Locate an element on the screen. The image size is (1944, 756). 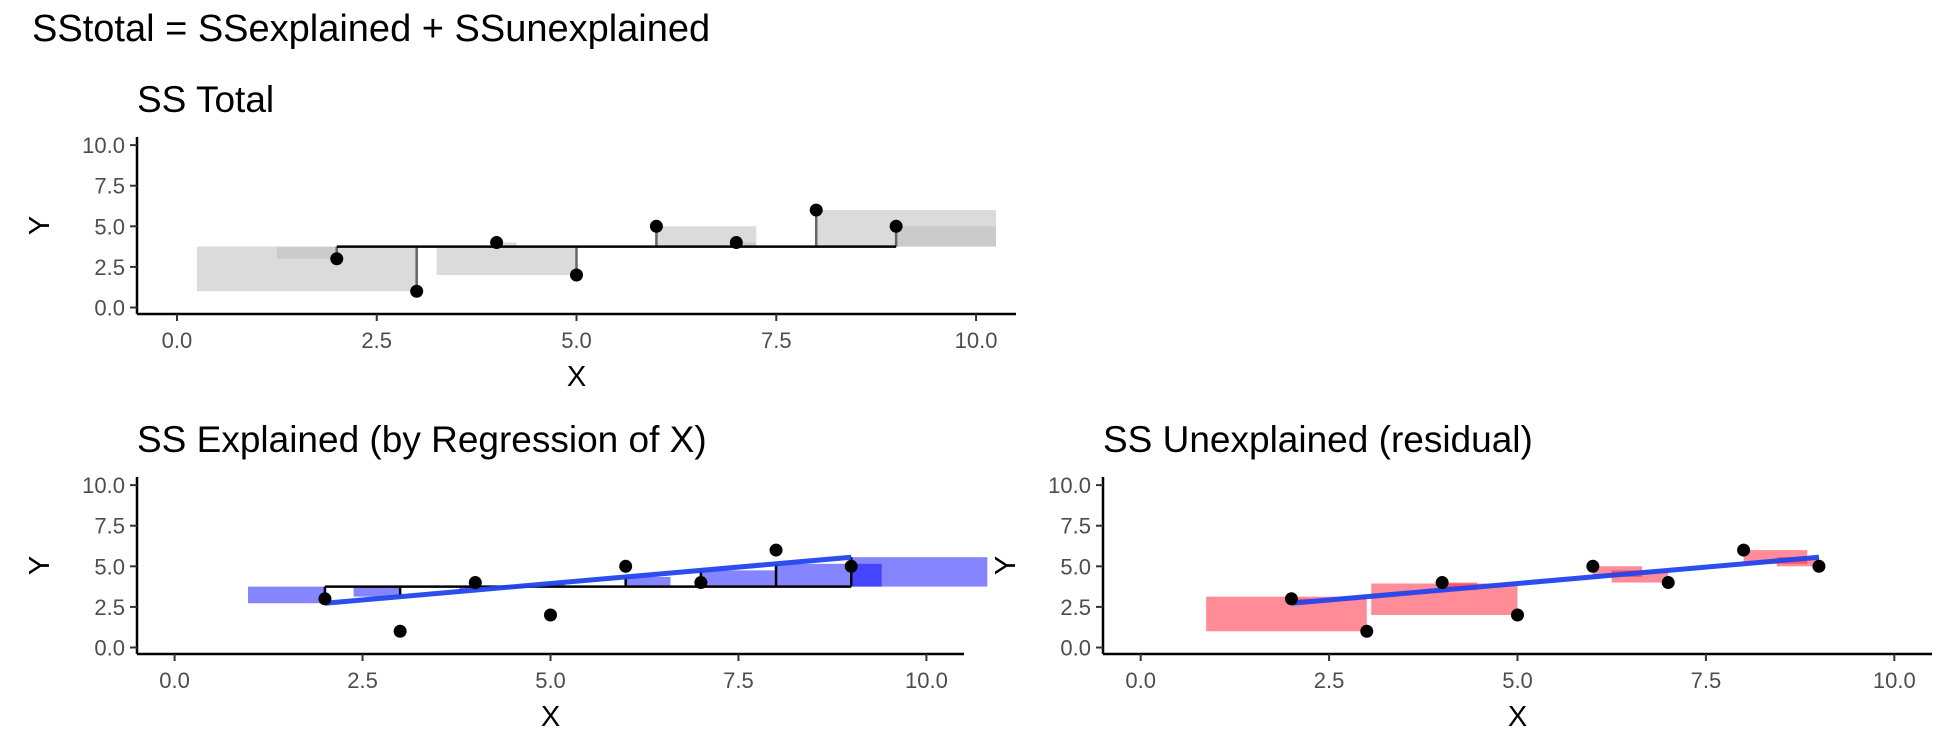
figure-title: SStotal = SSexplained + SSunexplained is located at coordinates (371, 29).